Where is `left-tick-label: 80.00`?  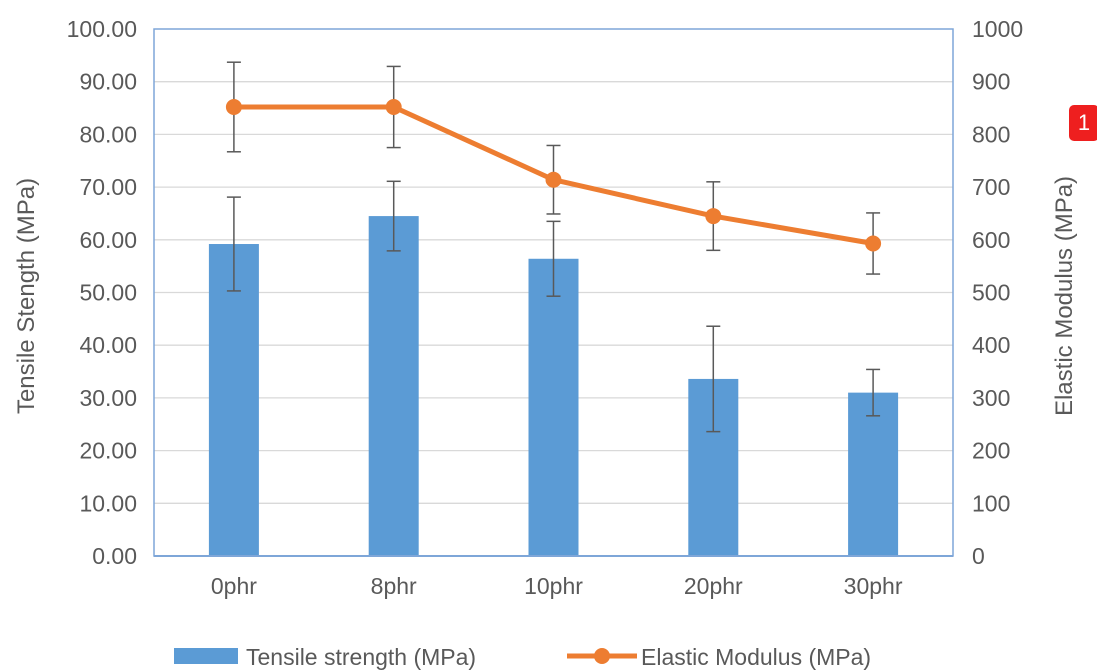
left-tick-label: 80.00 is located at coordinates (108, 134).